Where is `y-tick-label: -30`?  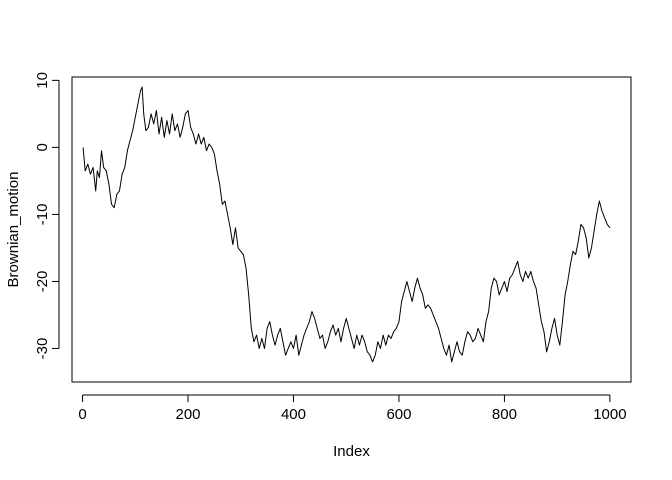 y-tick-label: -30 is located at coordinates (42, 349).